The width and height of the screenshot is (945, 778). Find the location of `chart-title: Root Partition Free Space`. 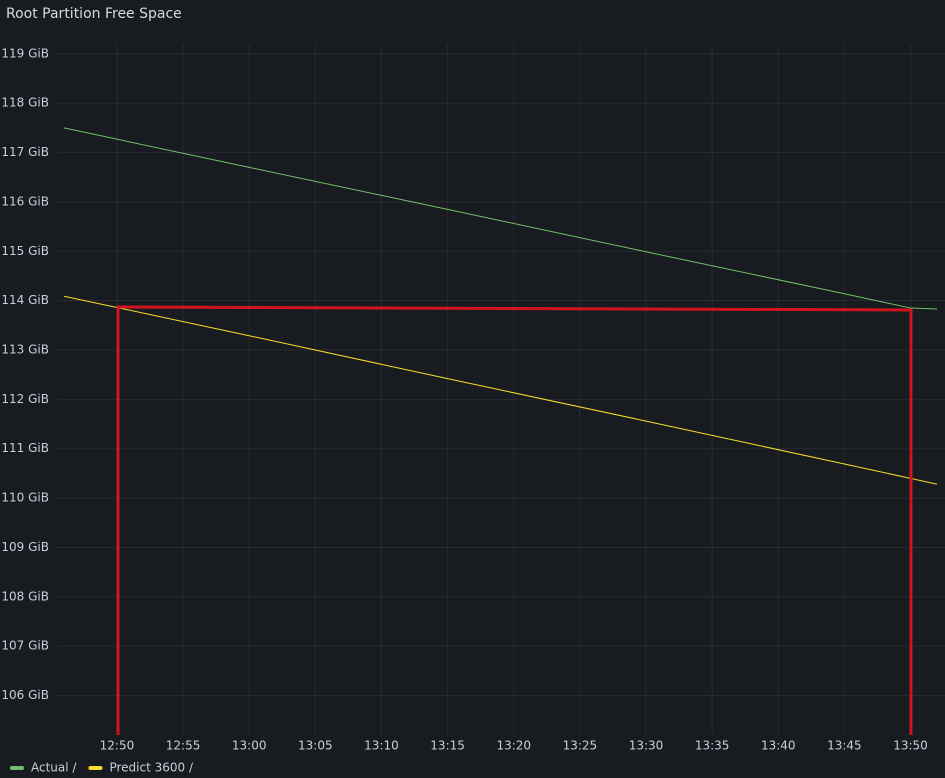

chart-title: Root Partition Free Space is located at coordinates (94, 14).